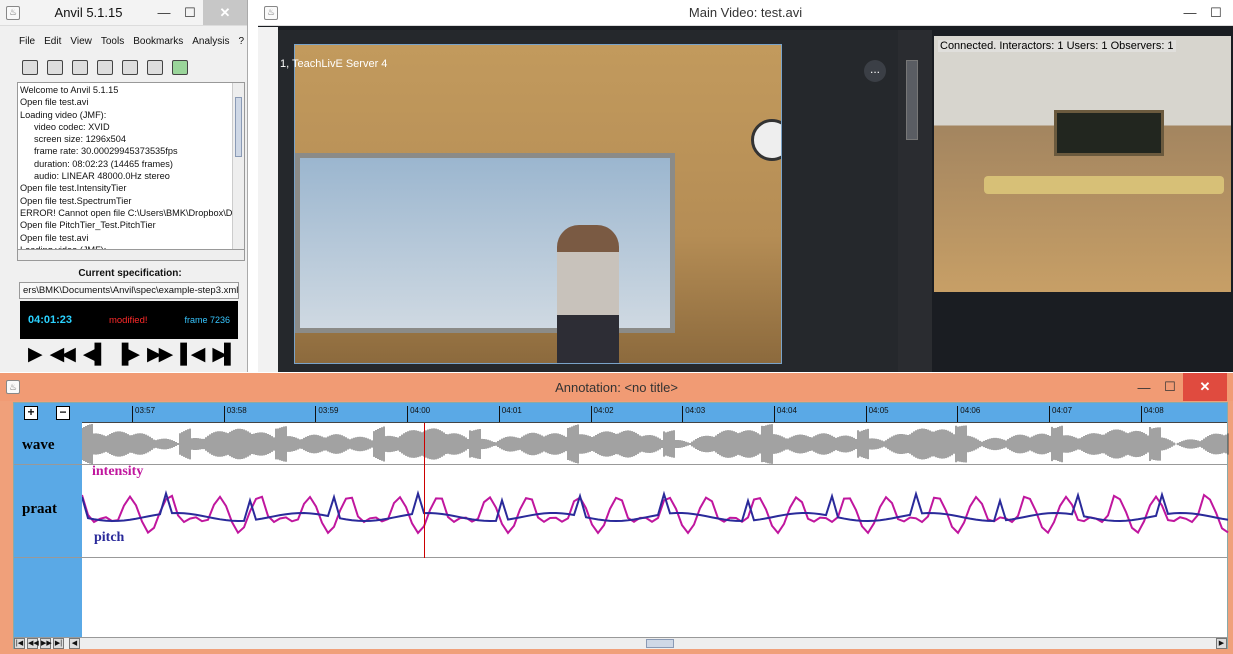 The height and width of the screenshot is (654, 1233). I want to click on praat-track, so click(655, 511).